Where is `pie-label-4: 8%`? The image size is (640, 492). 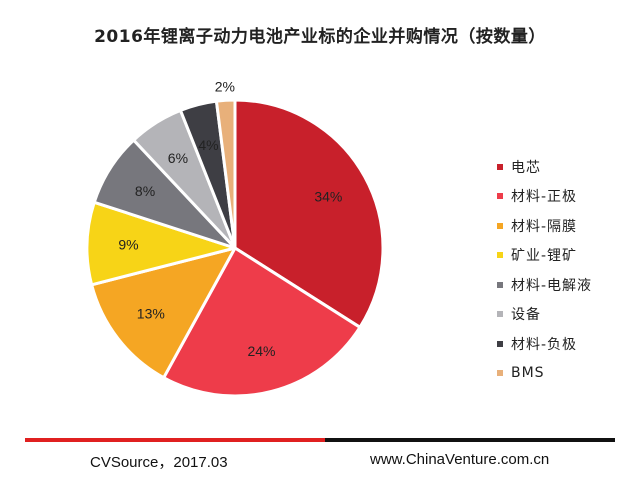
pie-label-4: 8% is located at coordinates (145, 191).